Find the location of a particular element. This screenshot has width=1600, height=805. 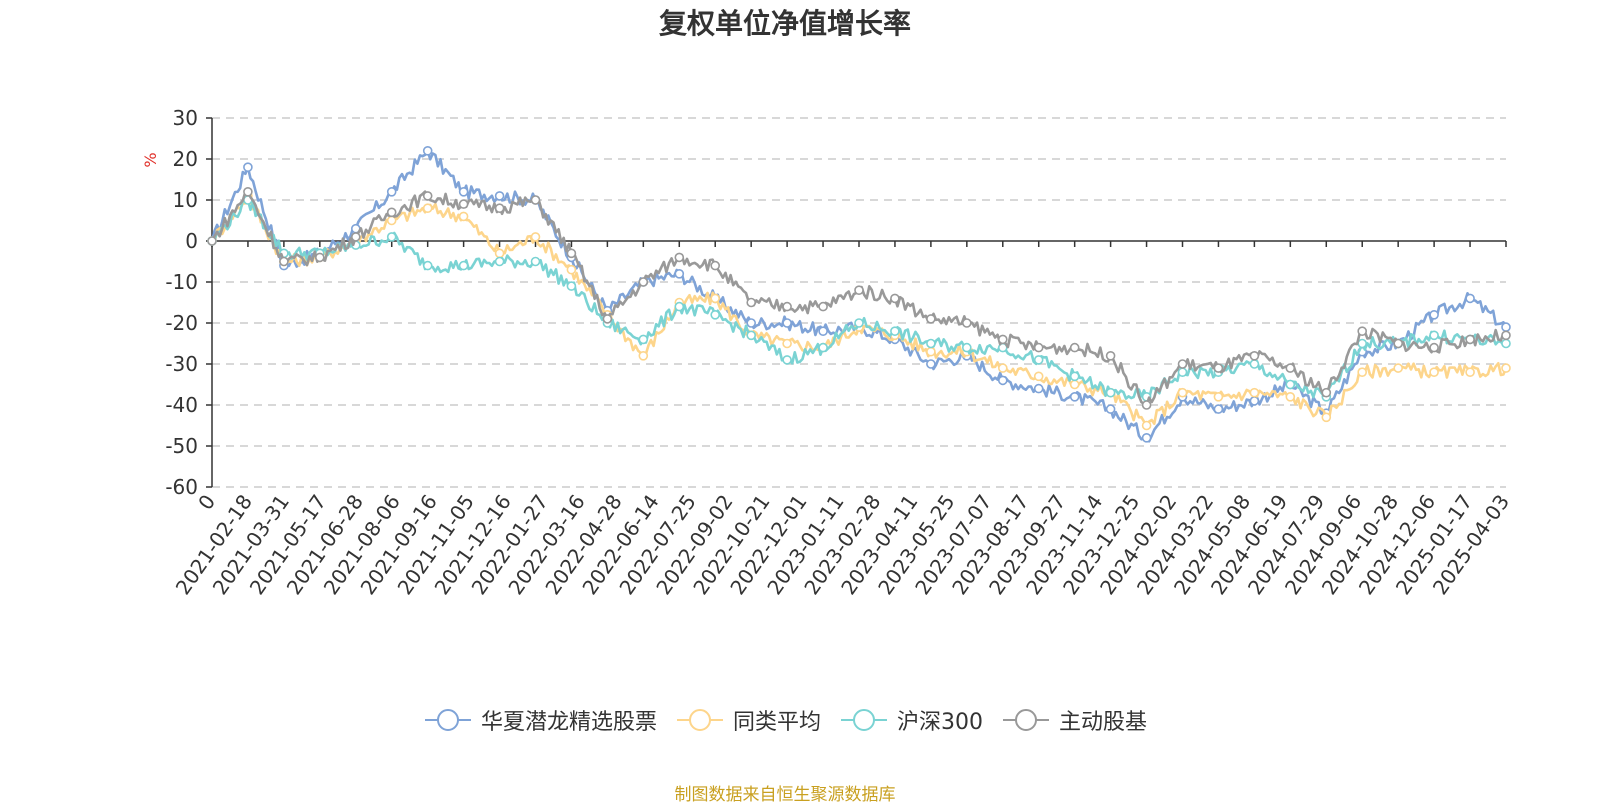

legend: 华夏潜龙精选股票 同类平均 沪深300 主动股基 is located at coordinates (785, 720).